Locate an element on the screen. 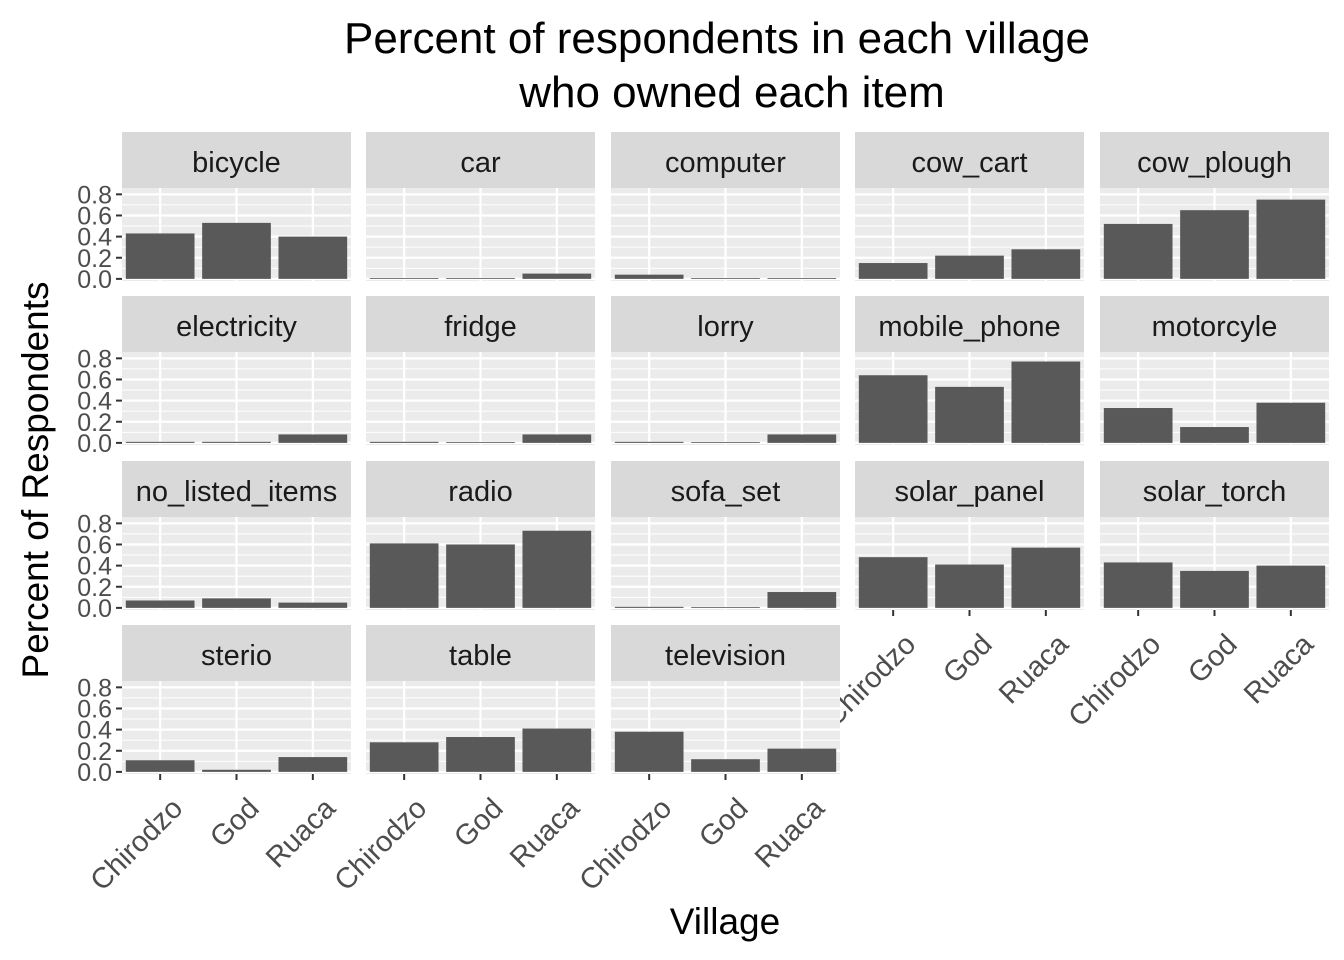  facet-panel-mobile_phone: mobile_phone is located at coordinates (969, 370).